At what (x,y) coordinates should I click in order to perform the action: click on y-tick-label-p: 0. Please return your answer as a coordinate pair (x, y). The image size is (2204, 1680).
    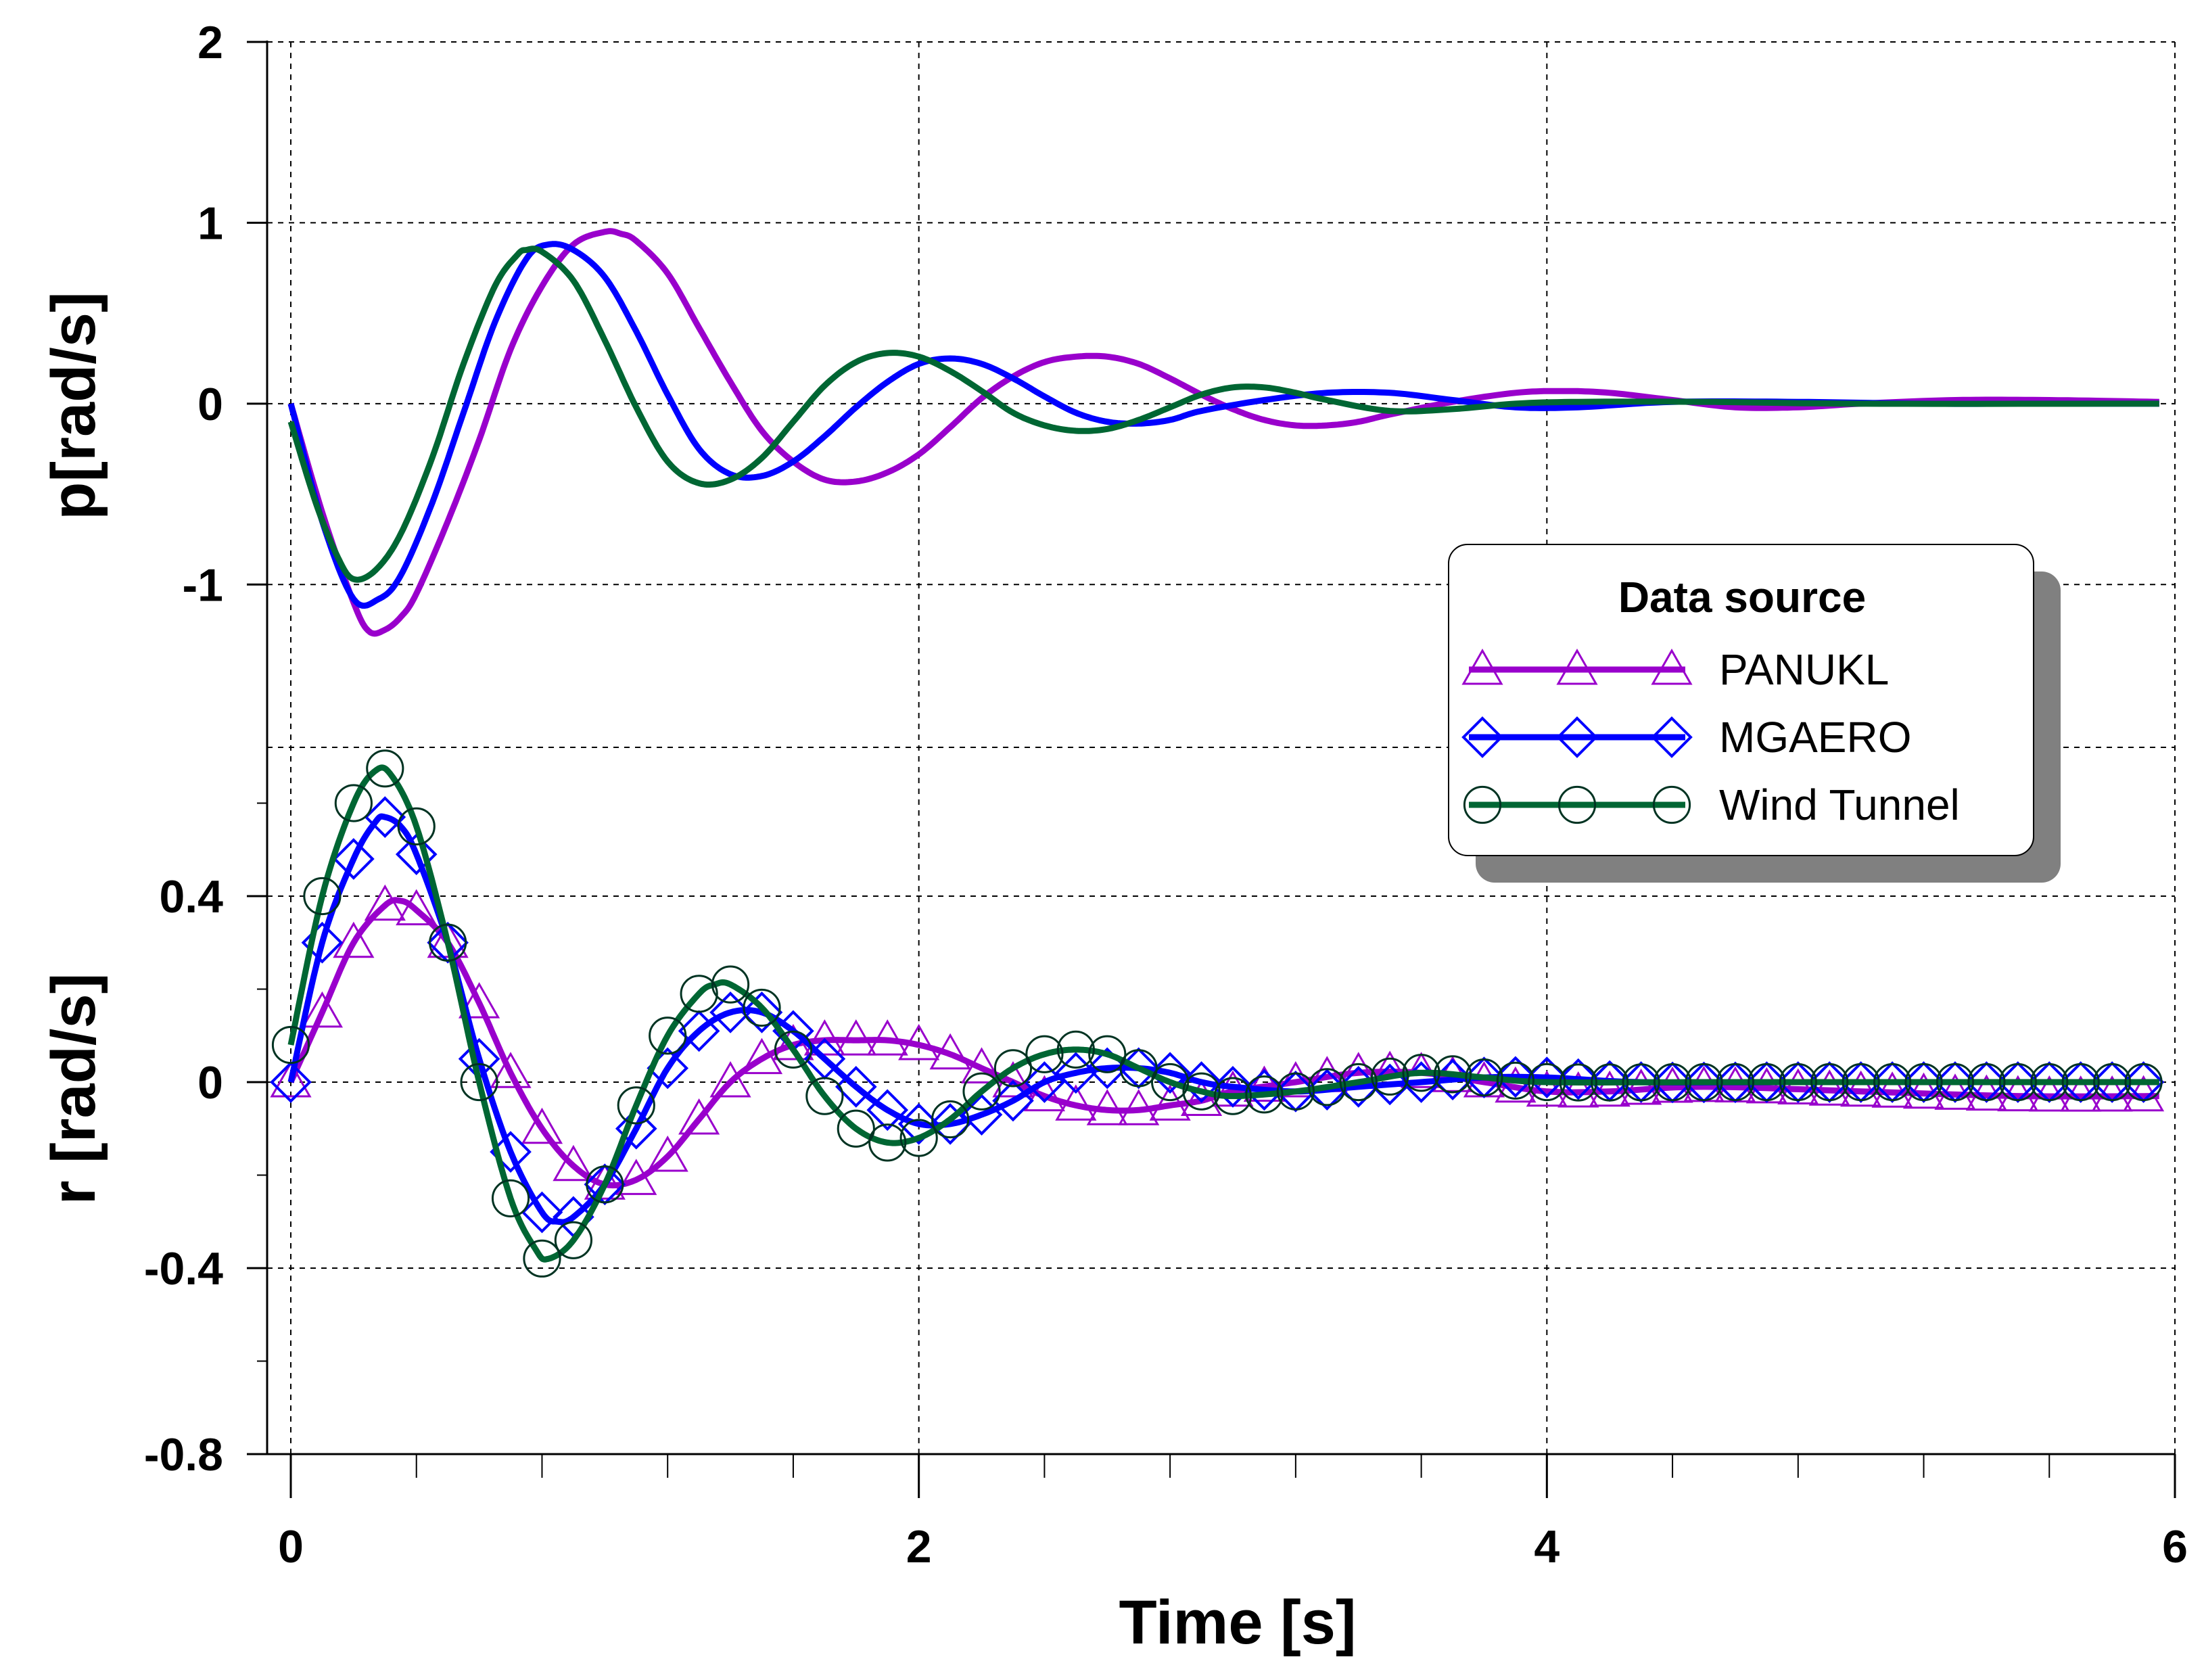
    Looking at the image, I should click on (210, 405).